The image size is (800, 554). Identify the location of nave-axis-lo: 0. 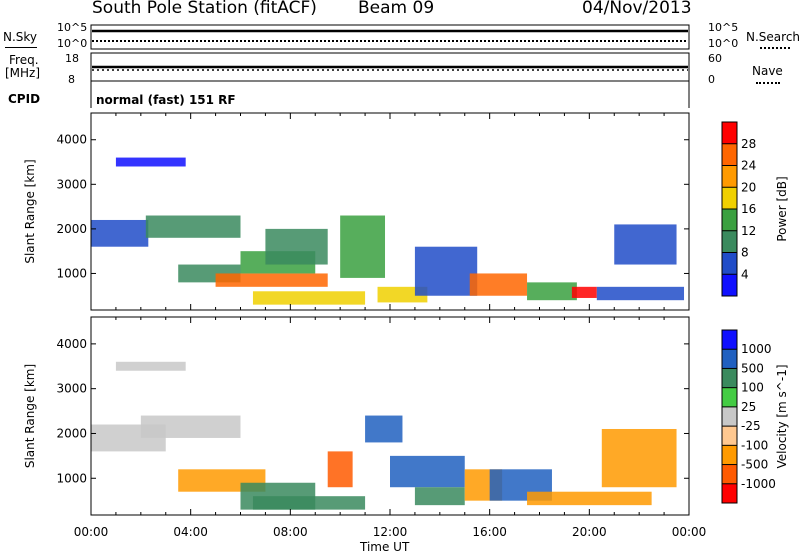
(711, 79).